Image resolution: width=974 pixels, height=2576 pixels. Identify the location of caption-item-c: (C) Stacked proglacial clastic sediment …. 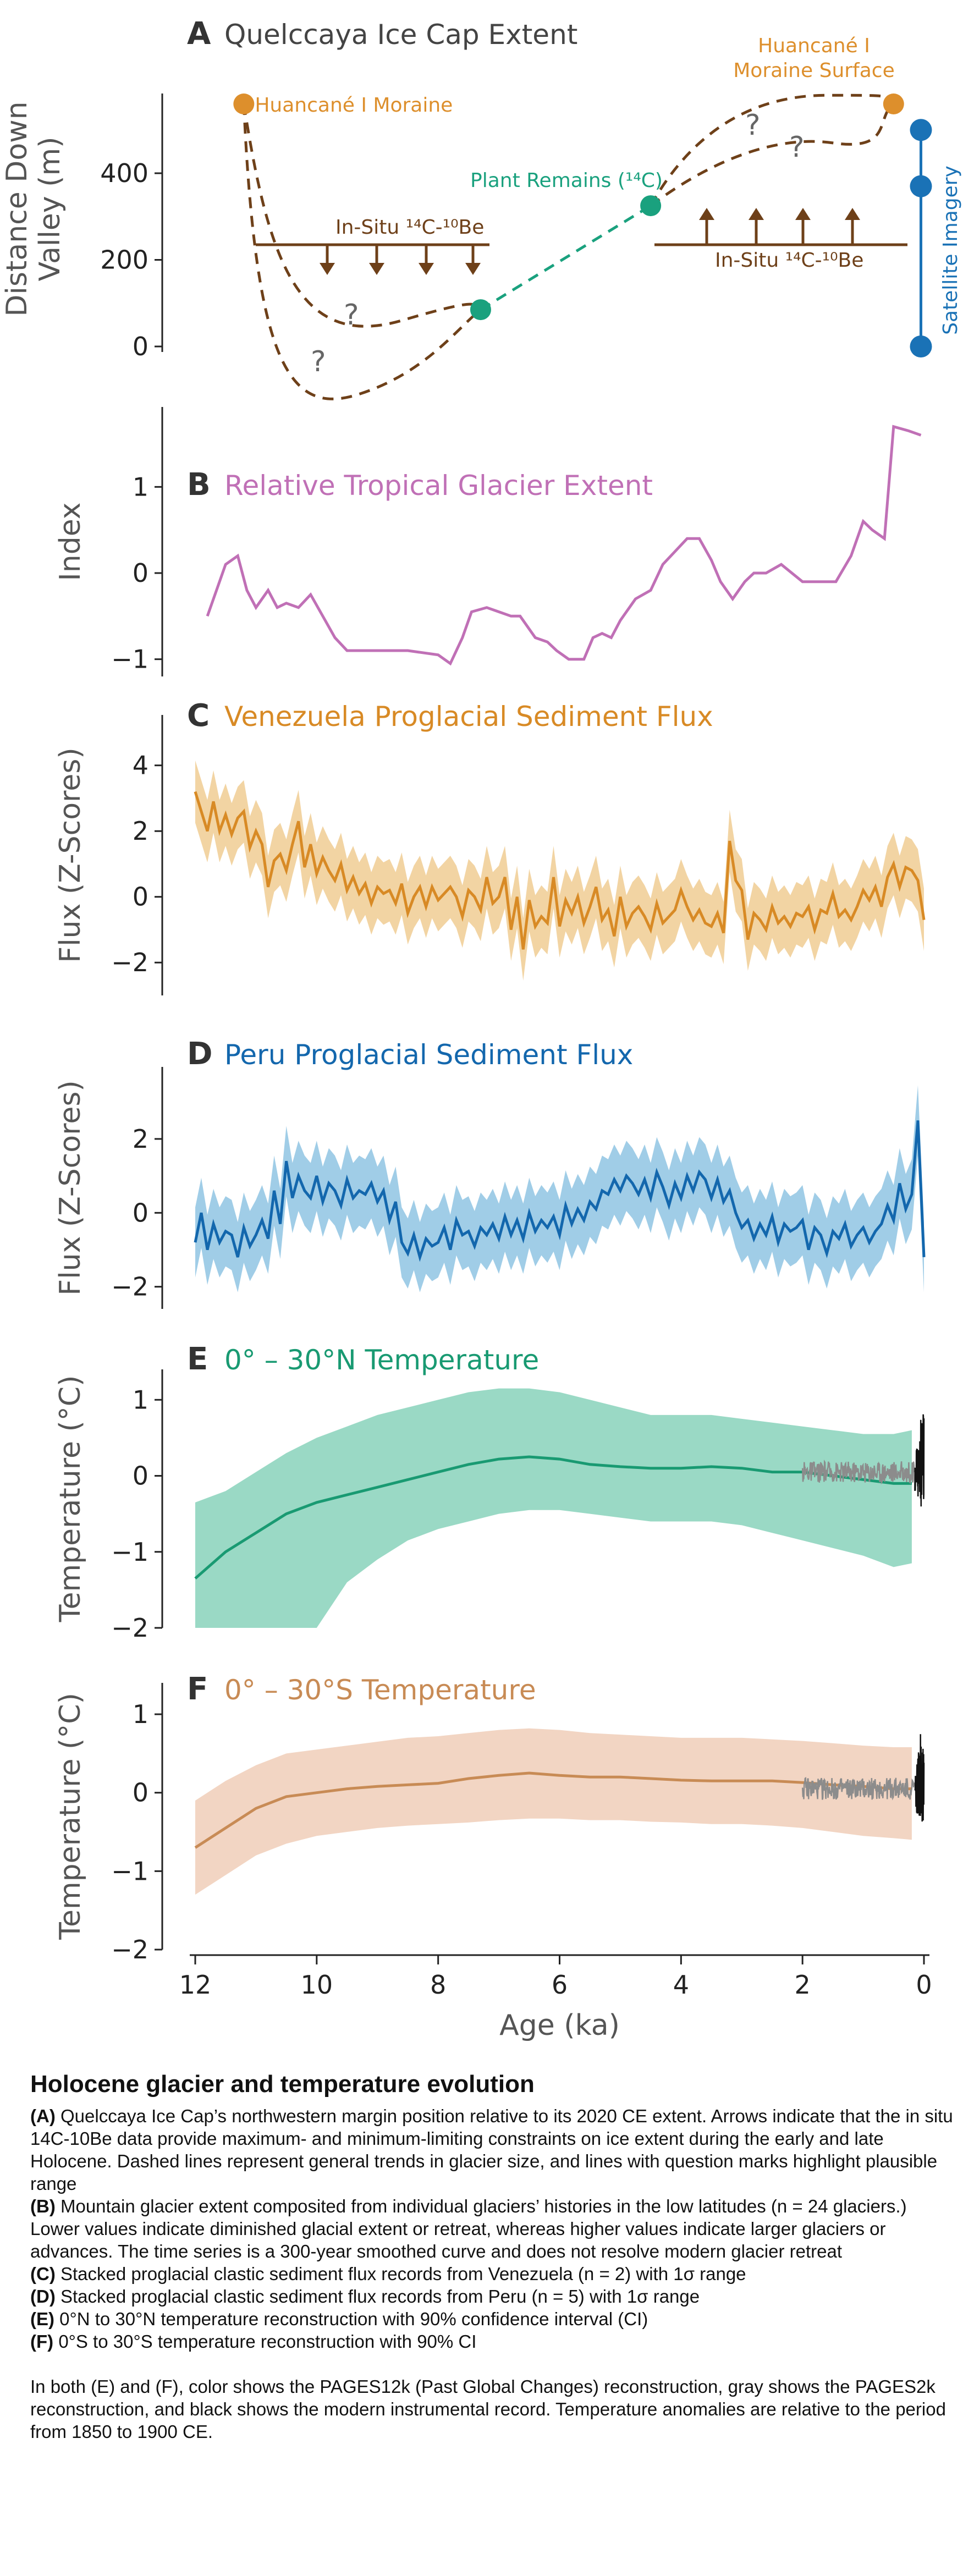
(492, 2274).